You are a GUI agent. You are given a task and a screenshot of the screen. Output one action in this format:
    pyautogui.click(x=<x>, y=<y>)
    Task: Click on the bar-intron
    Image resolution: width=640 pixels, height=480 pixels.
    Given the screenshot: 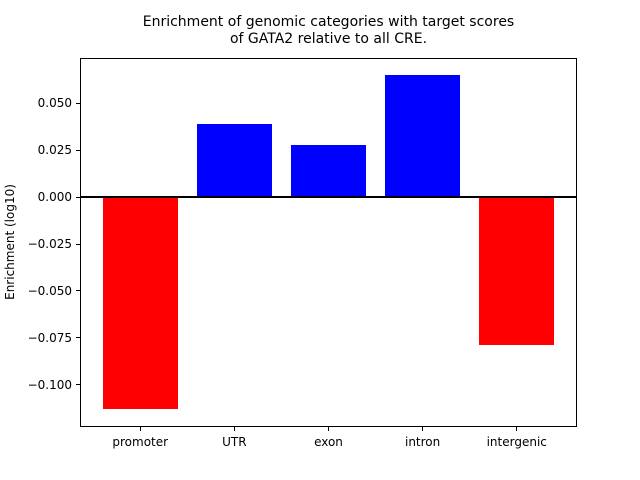 What is the action you would take?
    pyautogui.click(x=422, y=136)
    